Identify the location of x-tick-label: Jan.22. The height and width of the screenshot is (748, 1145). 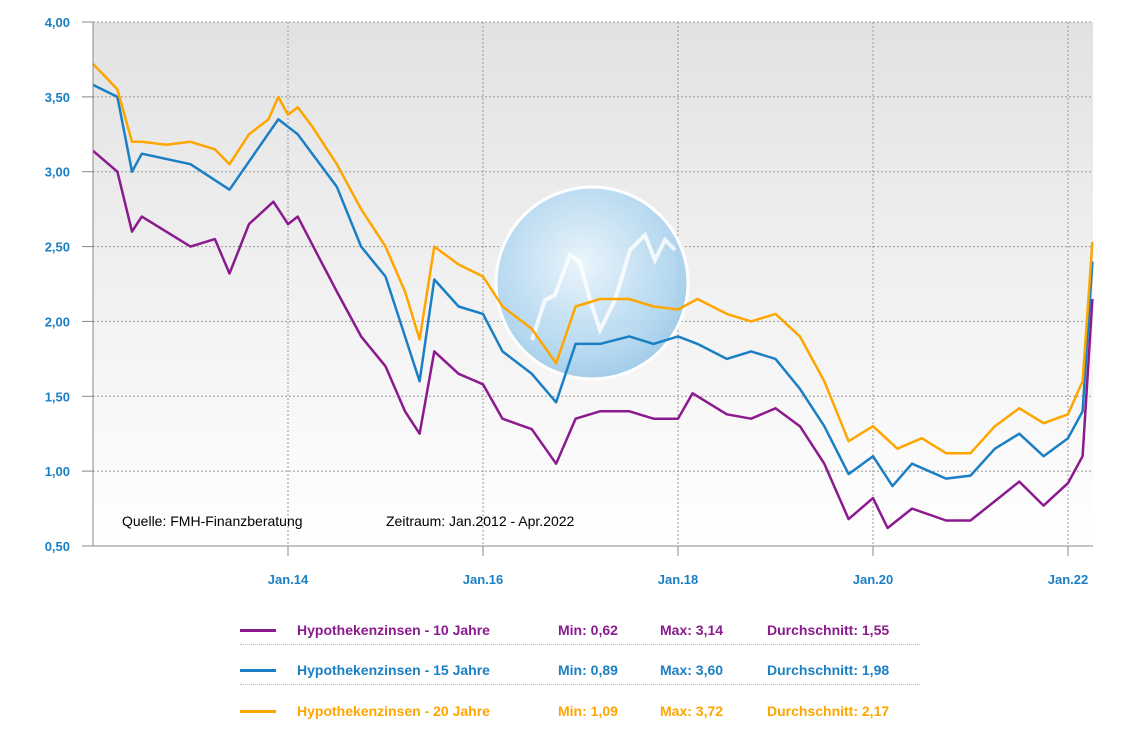
(1068, 579).